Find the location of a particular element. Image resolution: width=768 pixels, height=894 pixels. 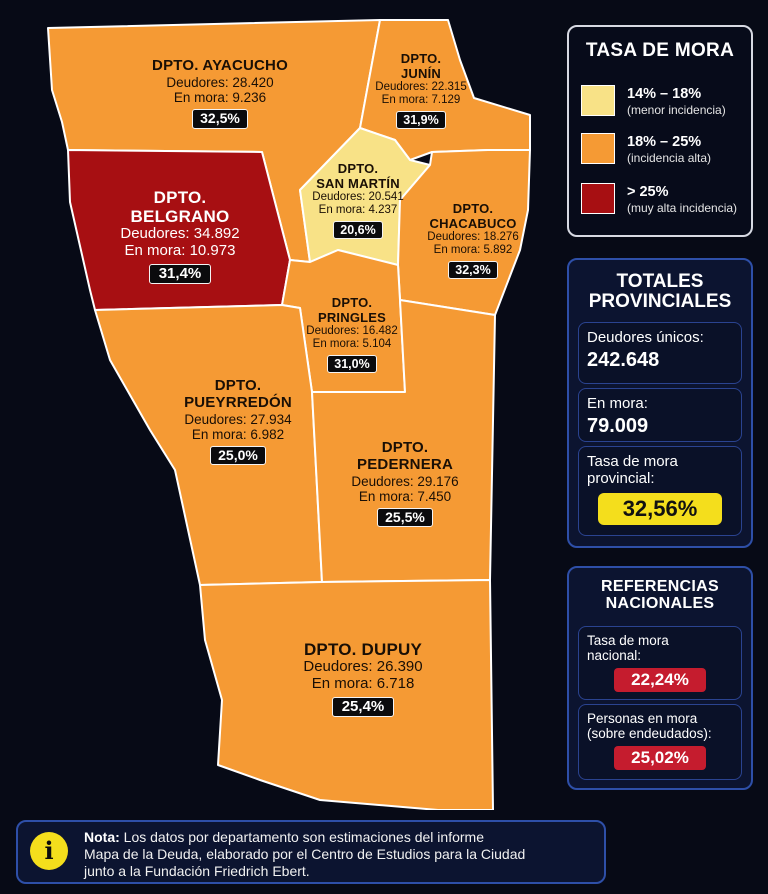

tasa-label: provincial: is located at coordinates (621, 478).